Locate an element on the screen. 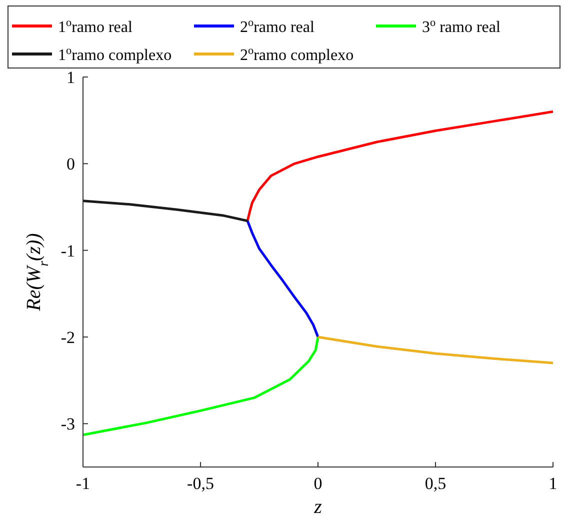 The width and height of the screenshot is (568, 519). y-tick-label: -2 is located at coordinates (67, 337).